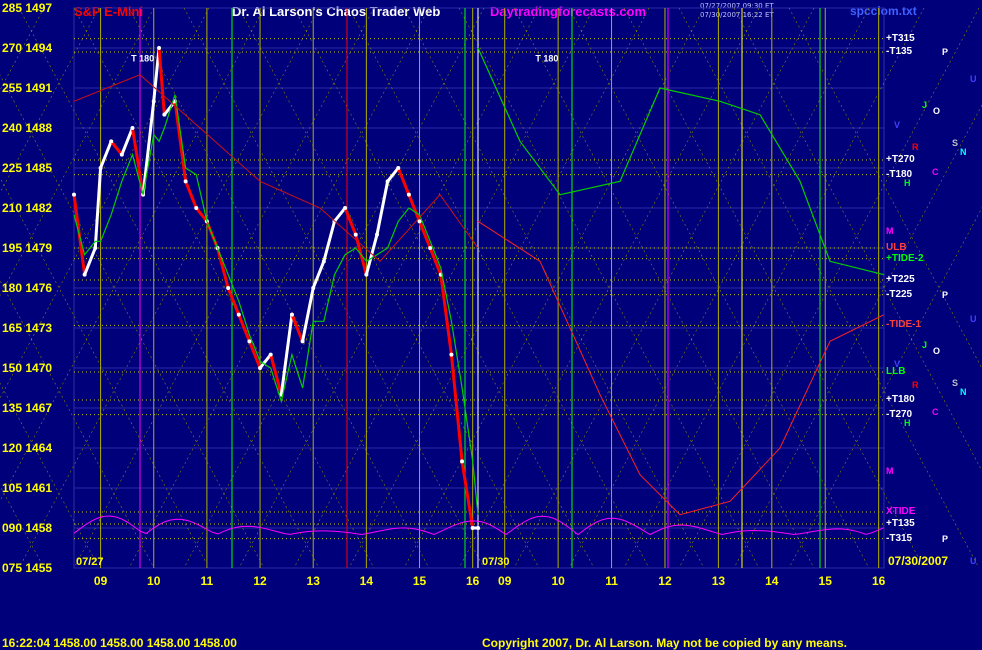 The width and height of the screenshot is (982, 650). What do you see at coordinates (900, 279) in the screenshot?
I see `level-label: +T225` at bounding box center [900, 279].